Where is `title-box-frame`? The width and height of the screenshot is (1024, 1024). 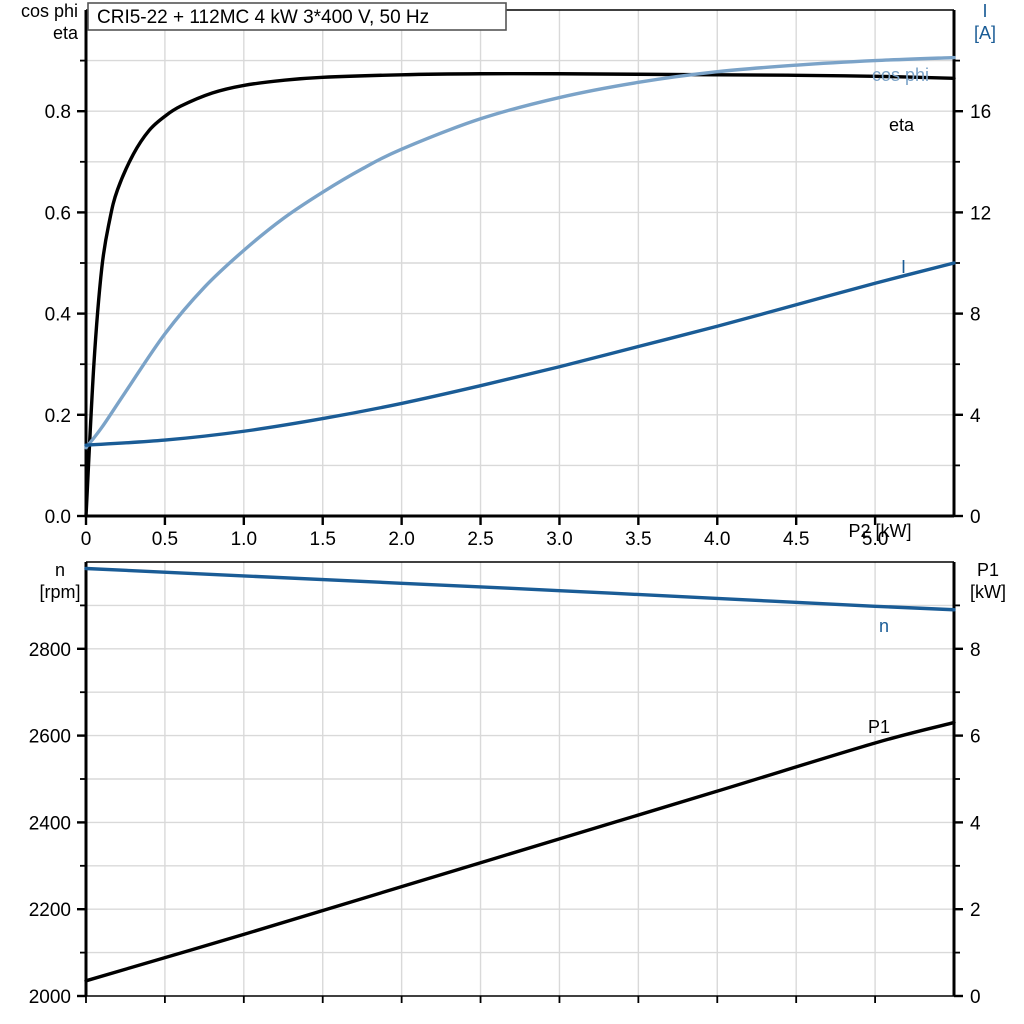
title-box-frame is located at coordinates (297, 16).